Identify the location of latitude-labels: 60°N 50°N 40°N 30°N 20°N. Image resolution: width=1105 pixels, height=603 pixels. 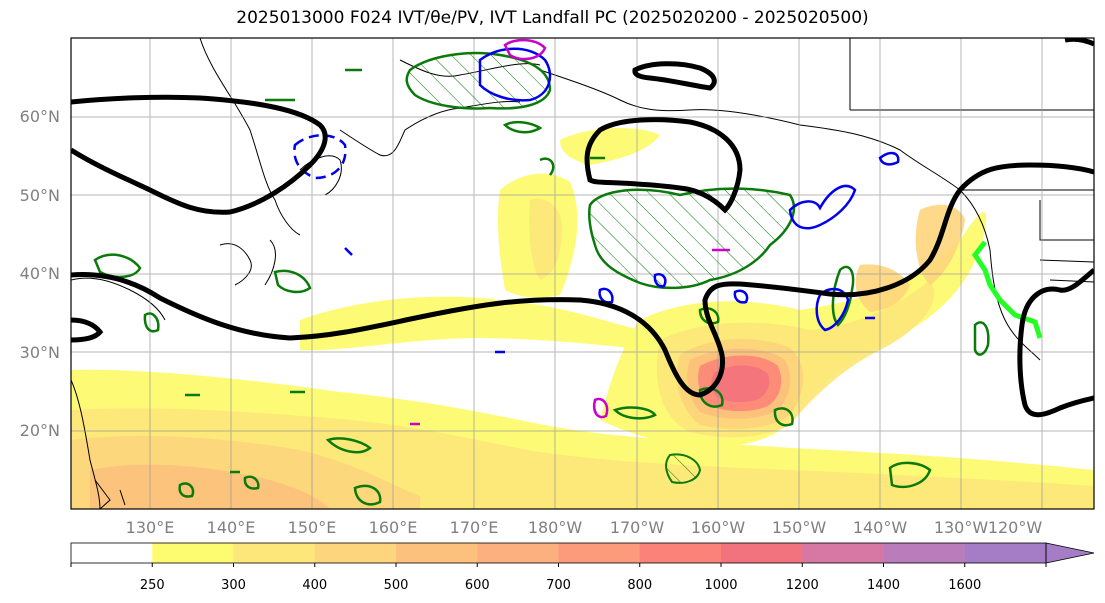
(40, 273).